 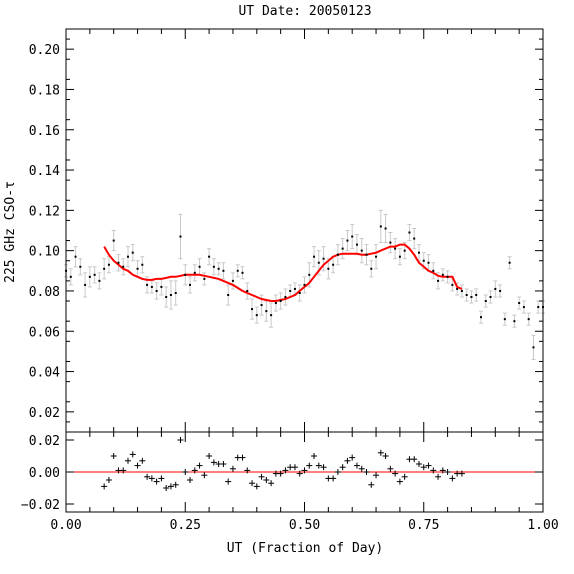 What do you see at coordinates (283, 272) in the screenshot?
I see `fit-curve` at bounding box center [283, 272].